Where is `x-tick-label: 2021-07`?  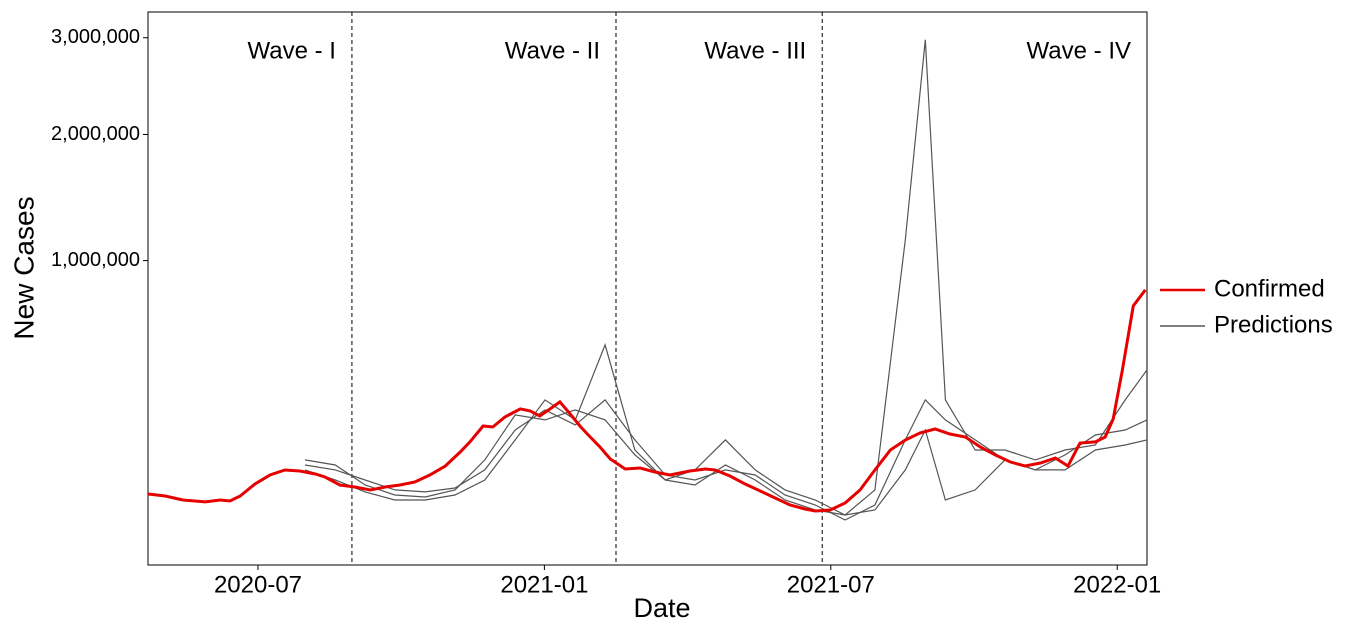 x-tick-label: 2021-07 is located at coordinates (831, 584).